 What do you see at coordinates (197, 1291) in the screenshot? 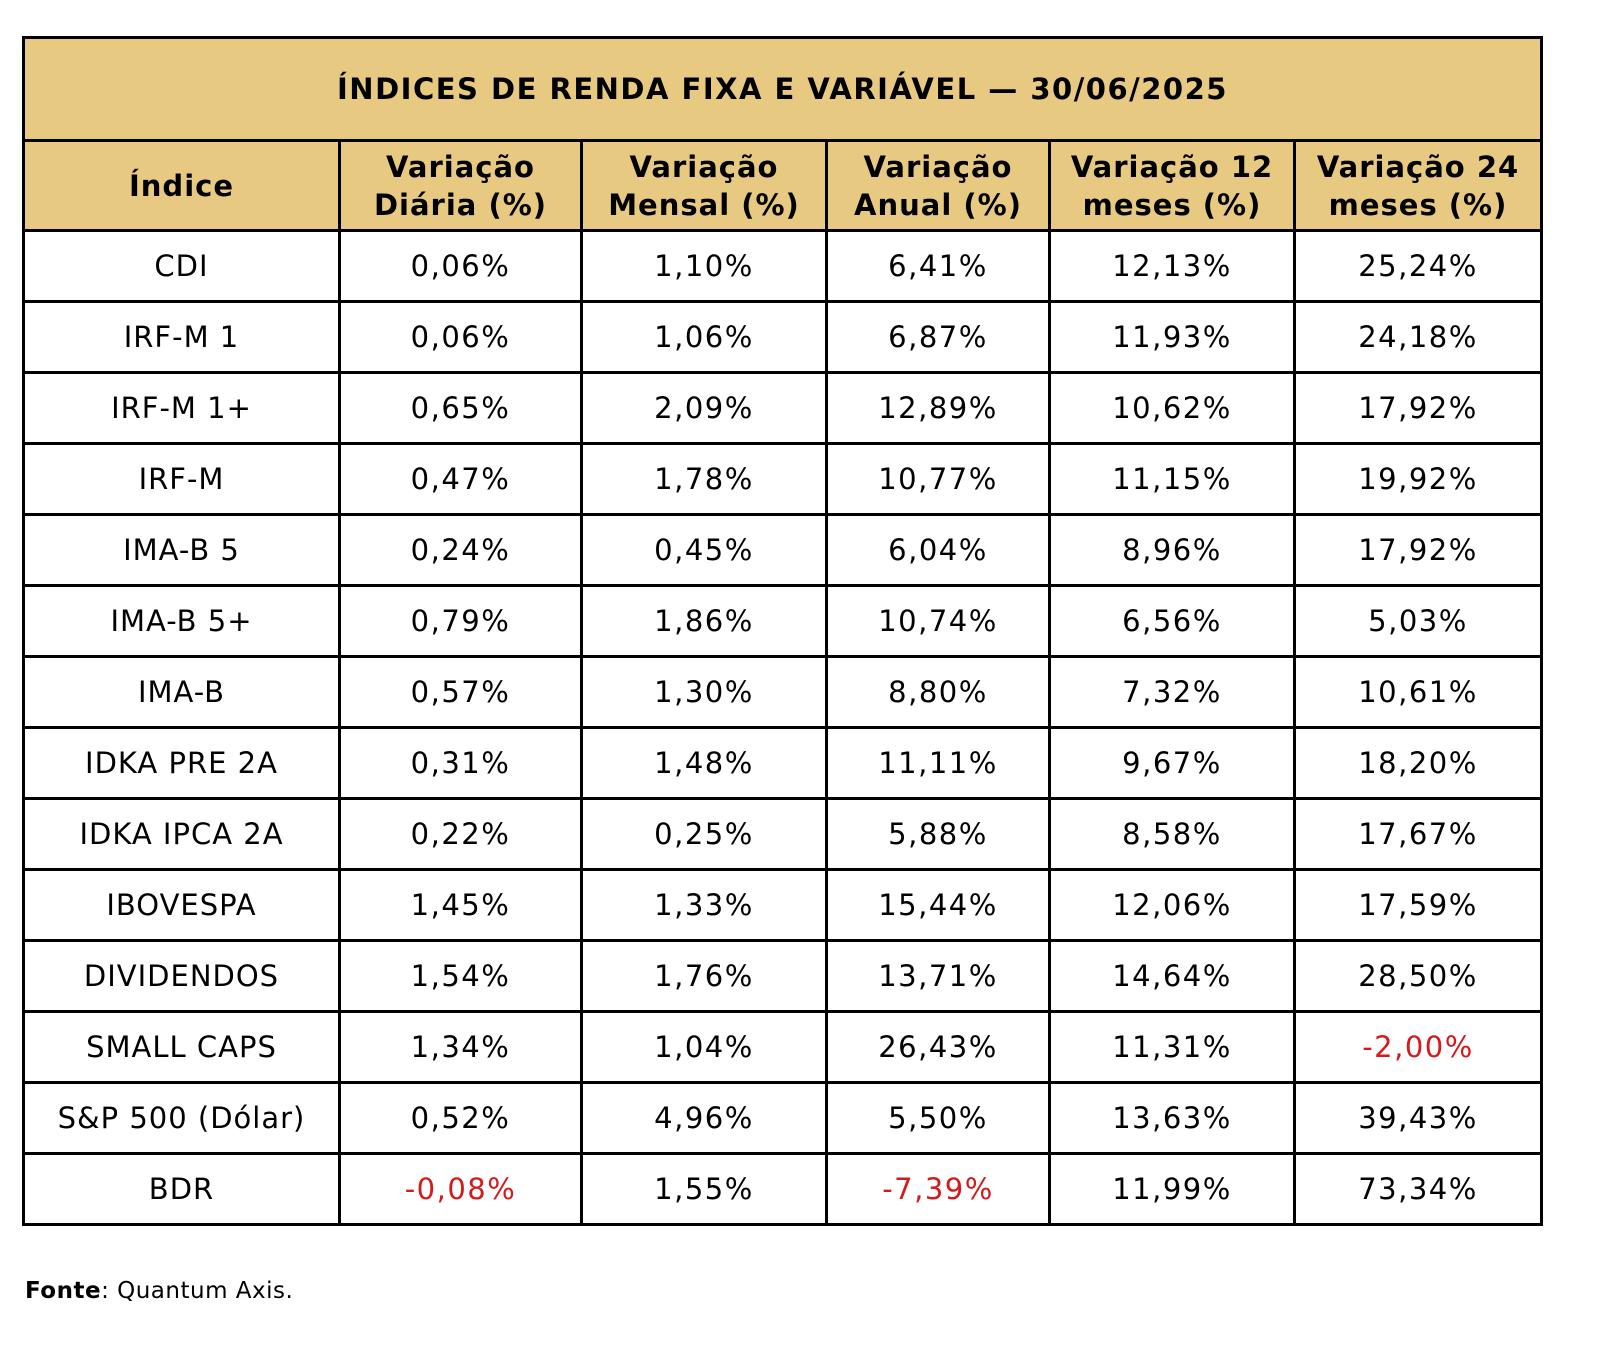
I see `source-text: : Quantum Axis.` at bounding box center [197, 1291].